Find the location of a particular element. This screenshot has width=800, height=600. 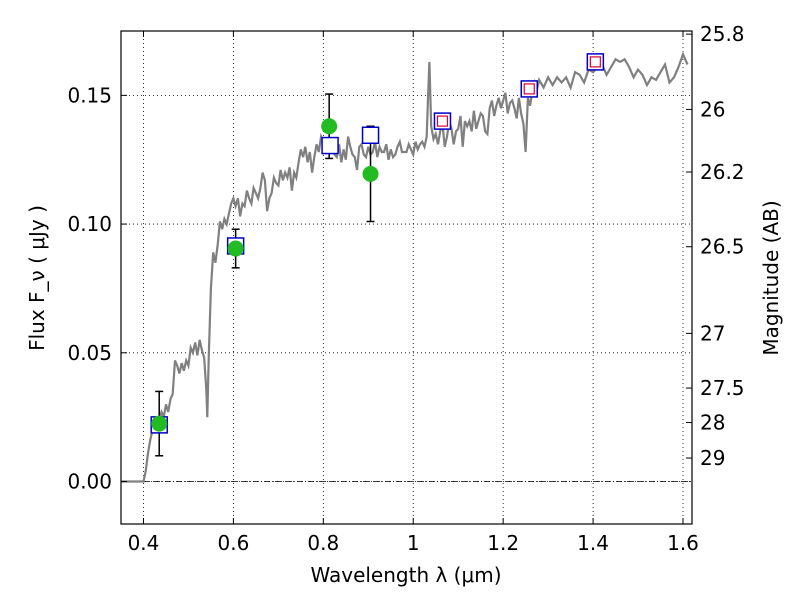

right-tick-label: 26.5 is located at coordinates (722, 247).